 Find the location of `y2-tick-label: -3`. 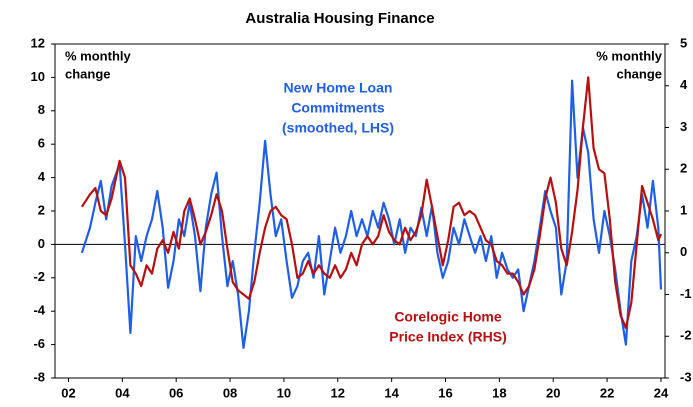

y2-tick-label: -3 is located at coordinates (686, 376).